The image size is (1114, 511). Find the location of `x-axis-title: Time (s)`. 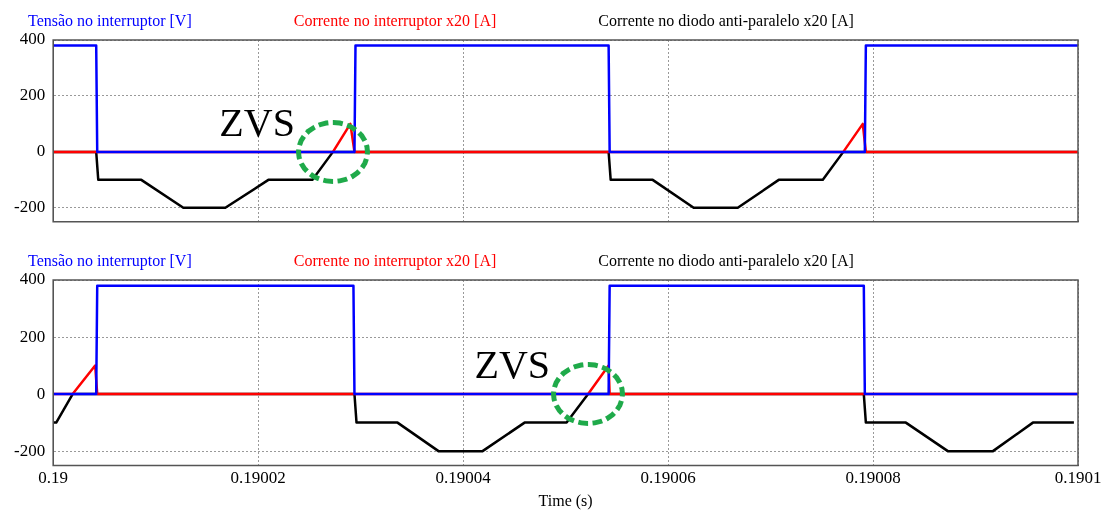

x-axis-title: Time (s) is located at coordinates (565, 500).